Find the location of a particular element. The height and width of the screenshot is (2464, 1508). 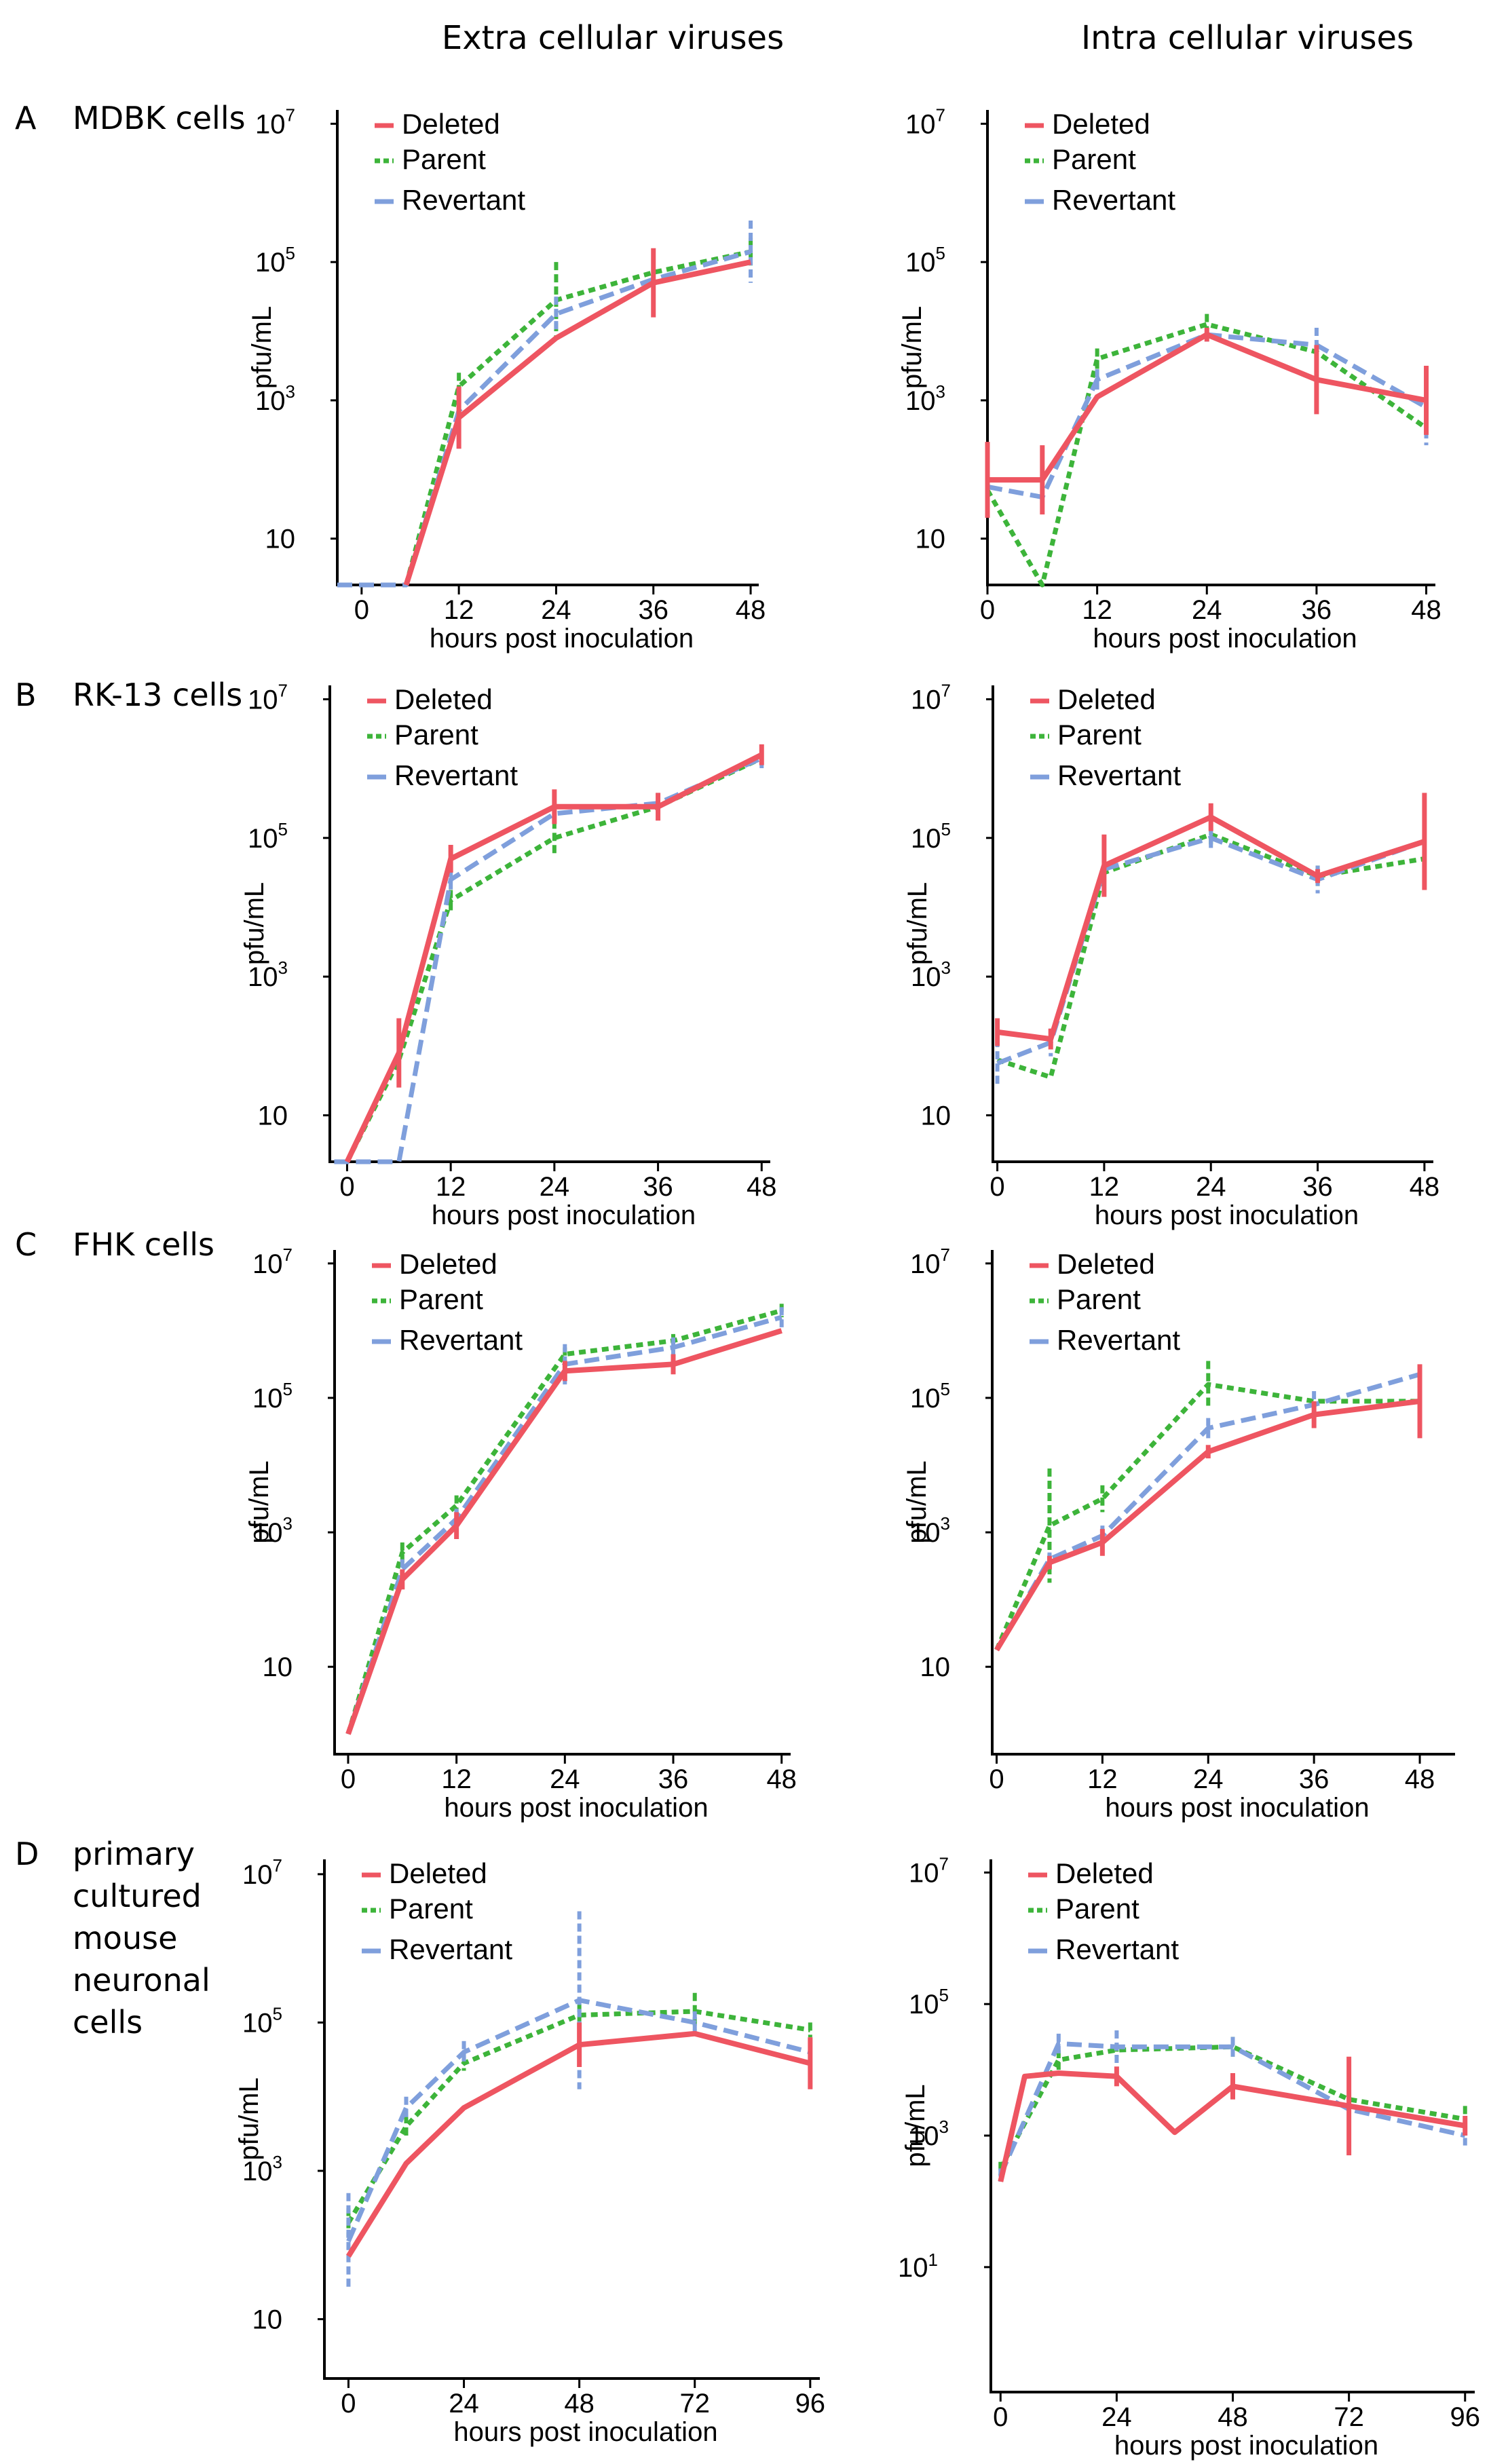

series-parent is located at coordinates (1207, 1506).